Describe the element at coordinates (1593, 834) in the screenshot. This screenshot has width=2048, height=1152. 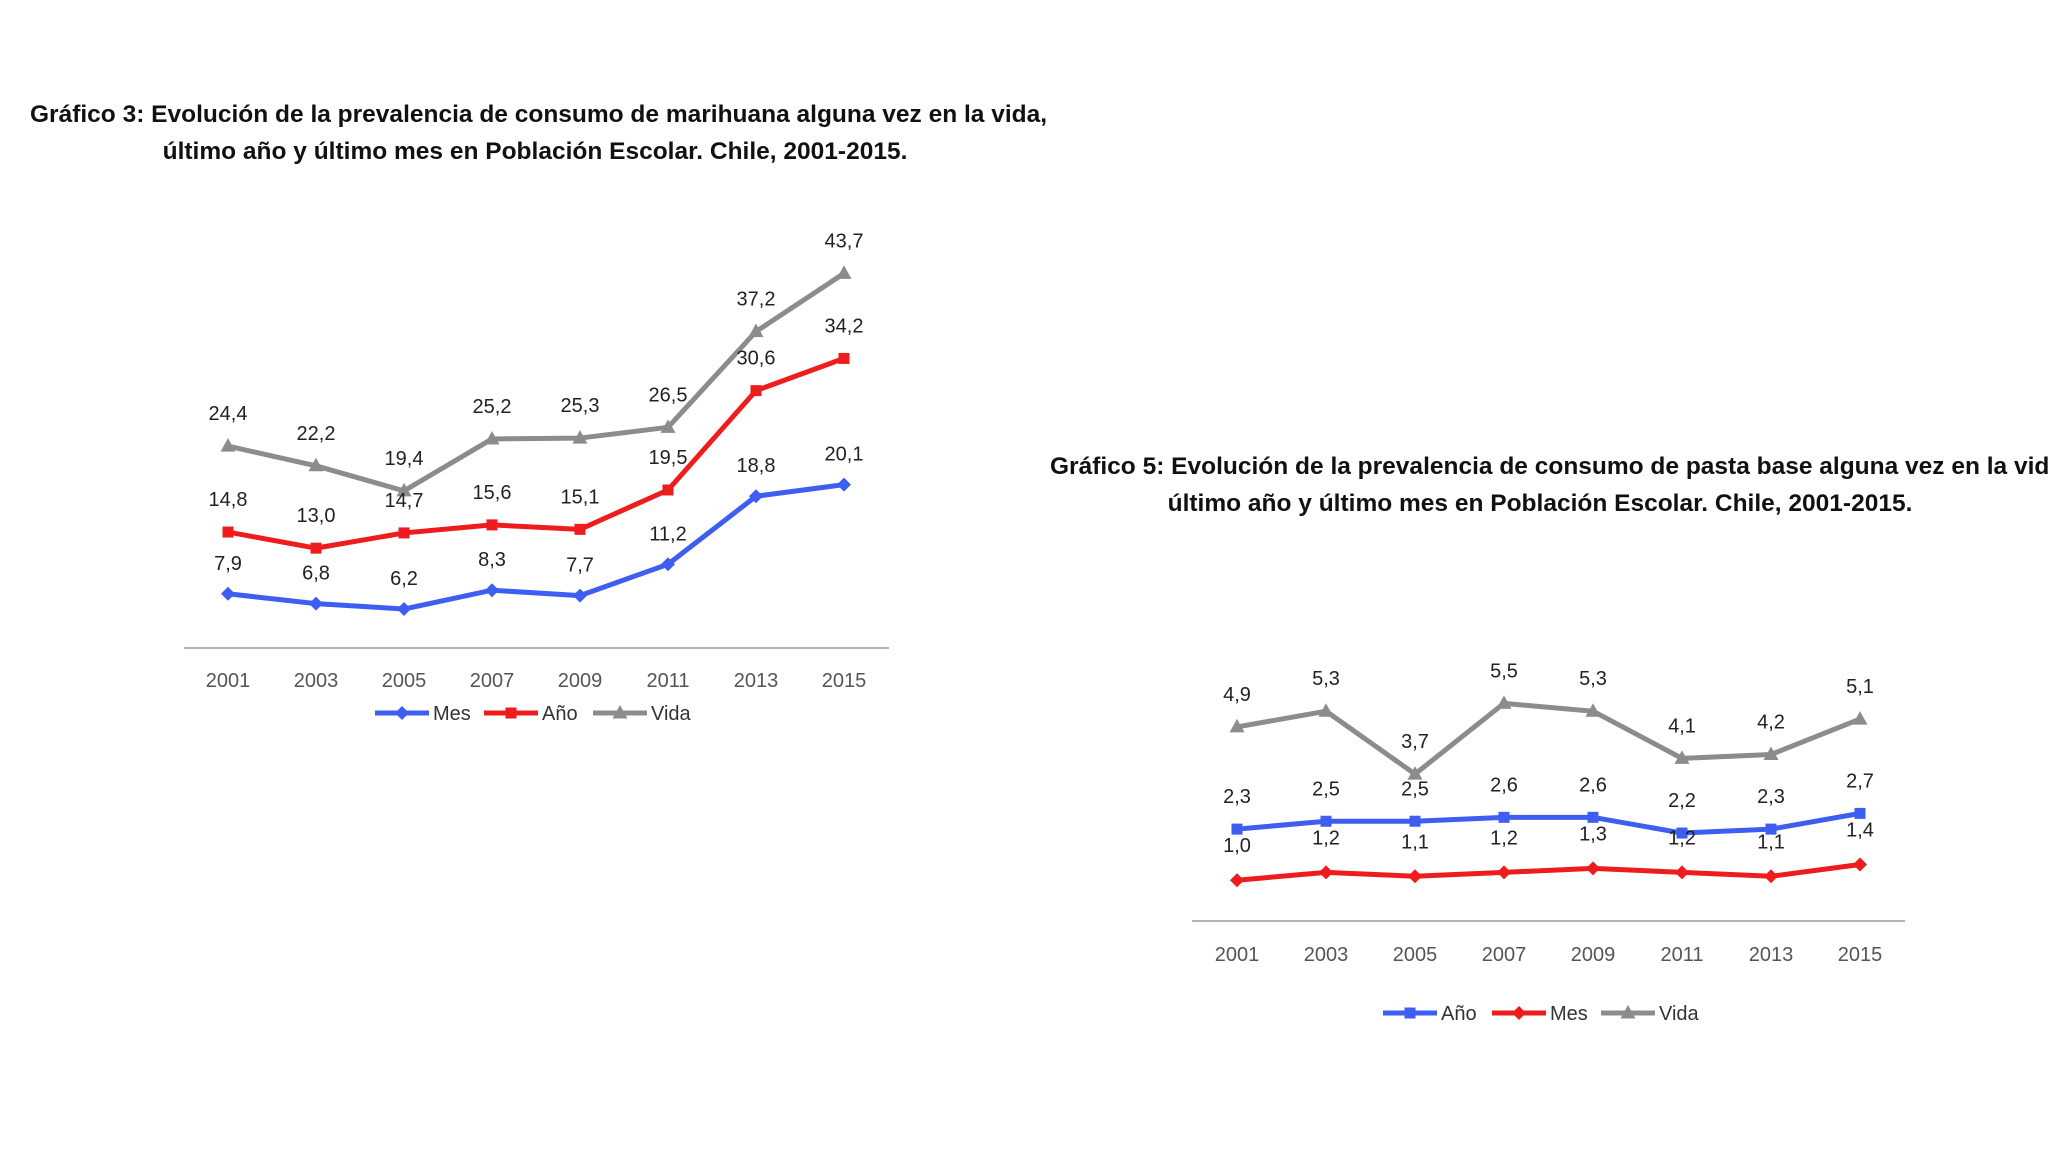
I see `data-label: 1,3` at that location.